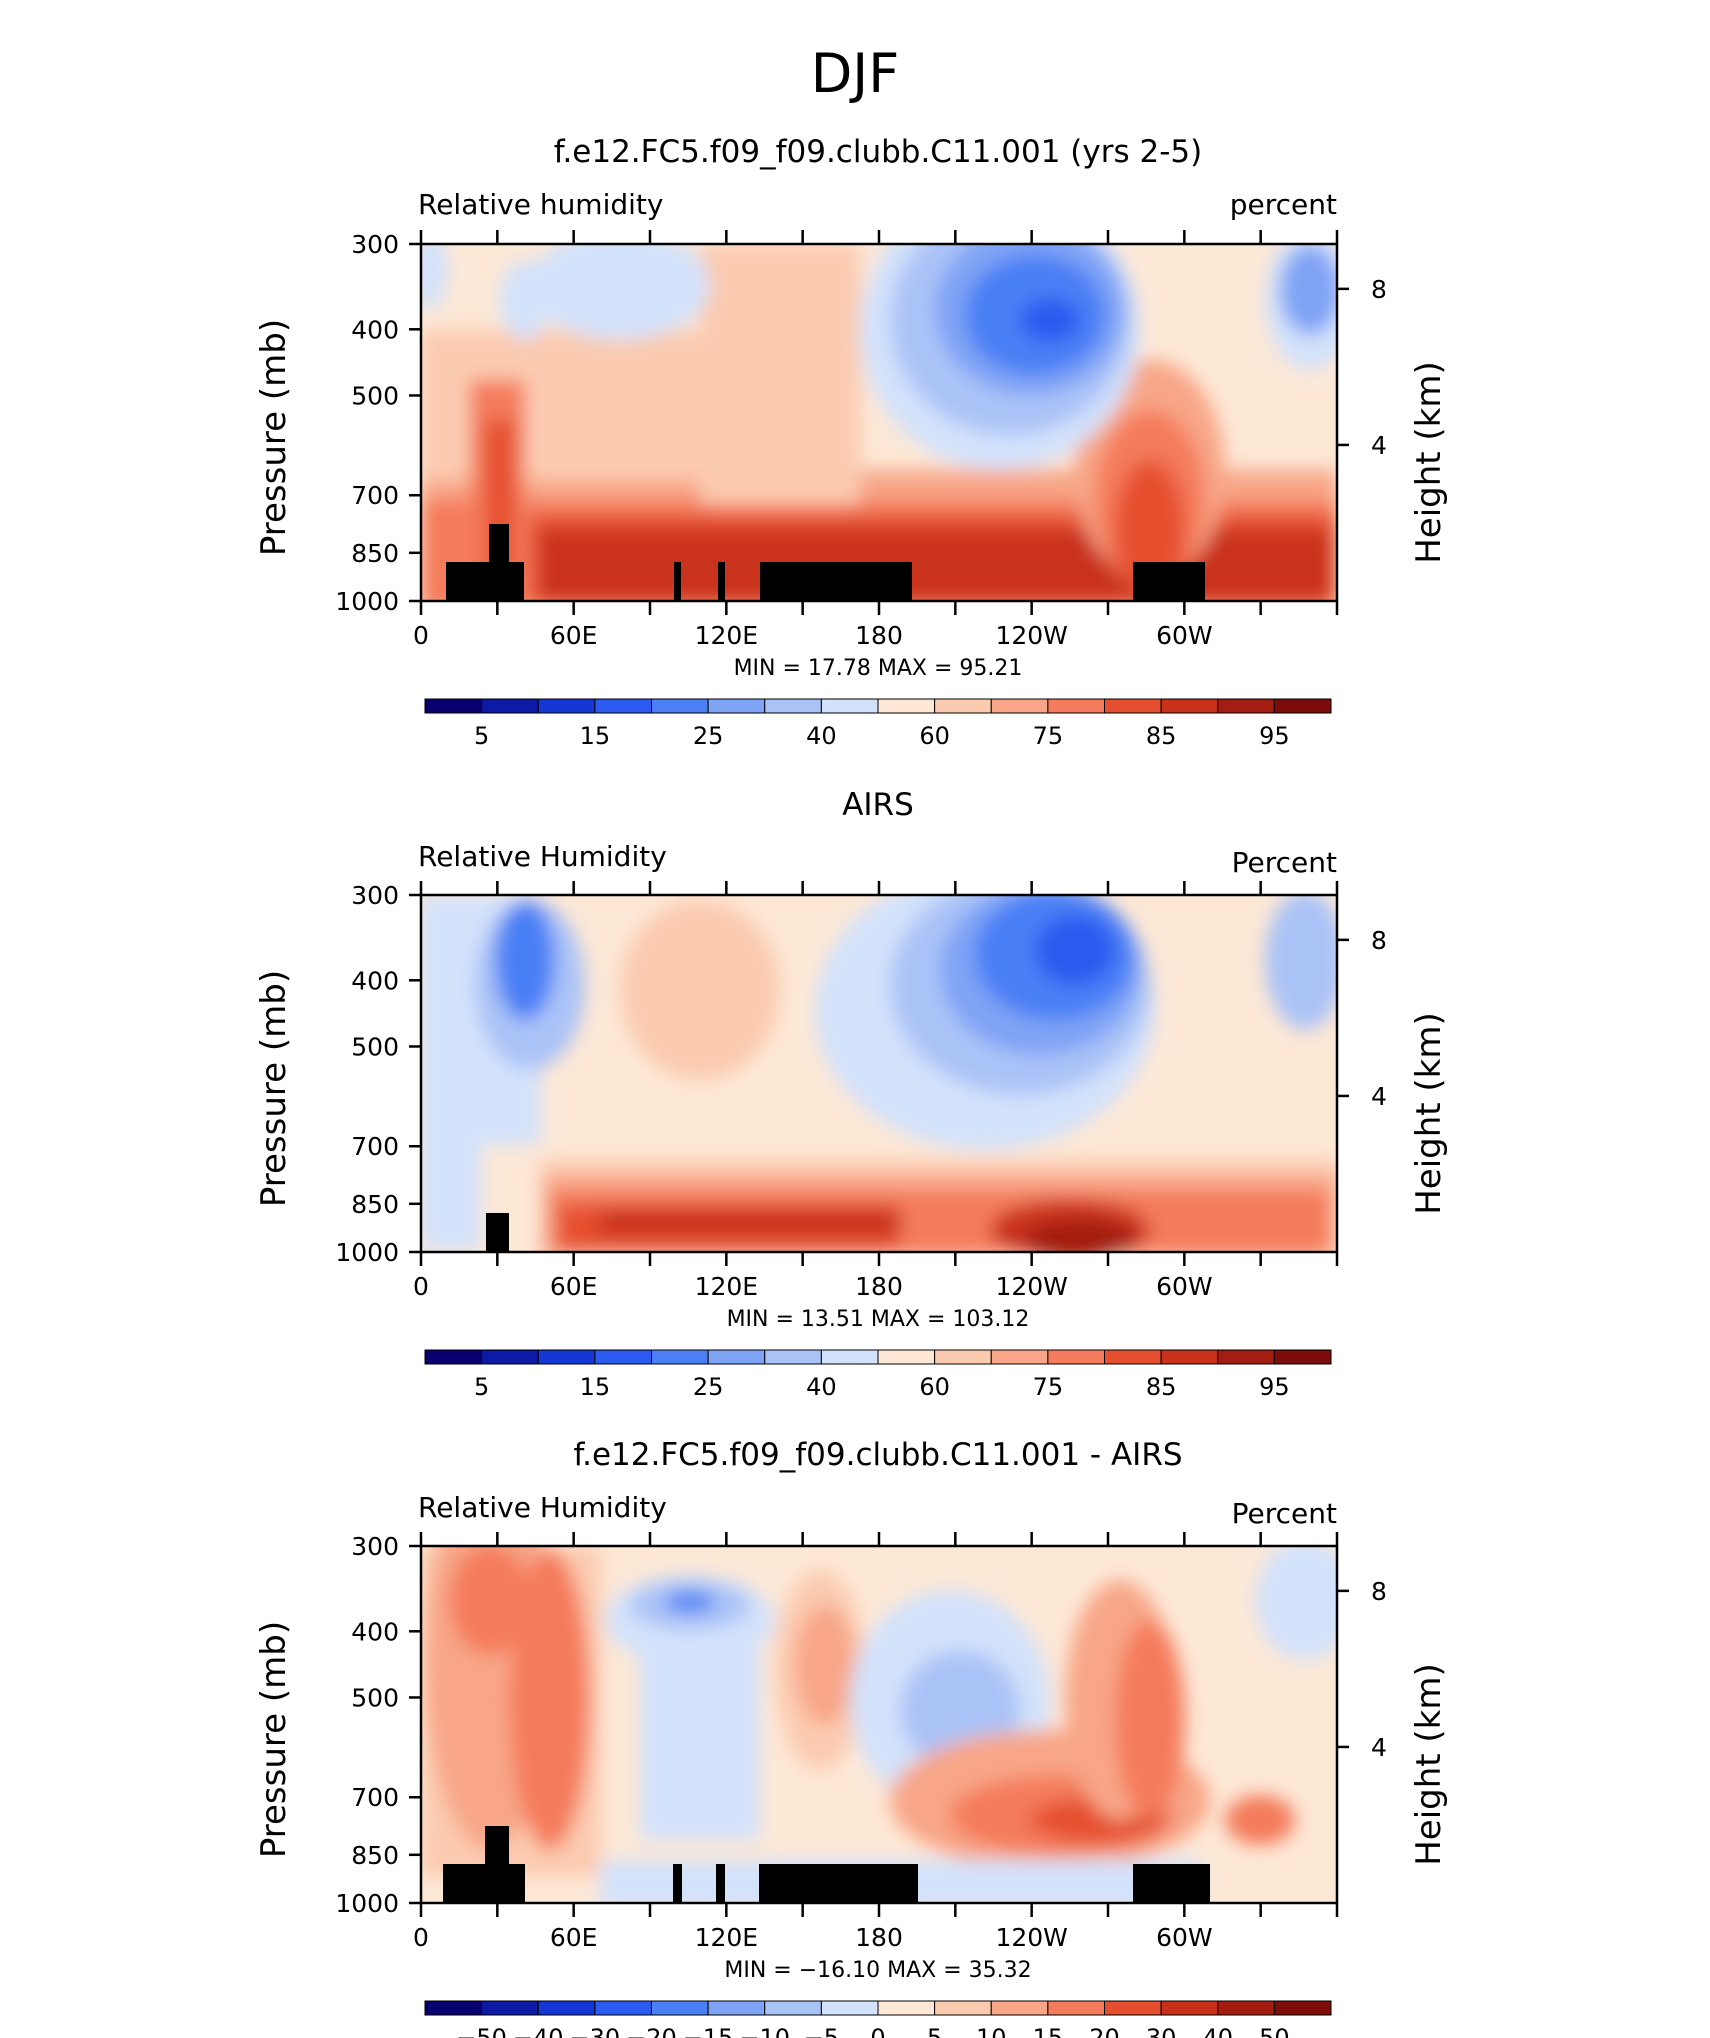 The width and height of the screenshot is (1710, 2038). I want to click on y-tick-label: 850, so click(375, 1204).